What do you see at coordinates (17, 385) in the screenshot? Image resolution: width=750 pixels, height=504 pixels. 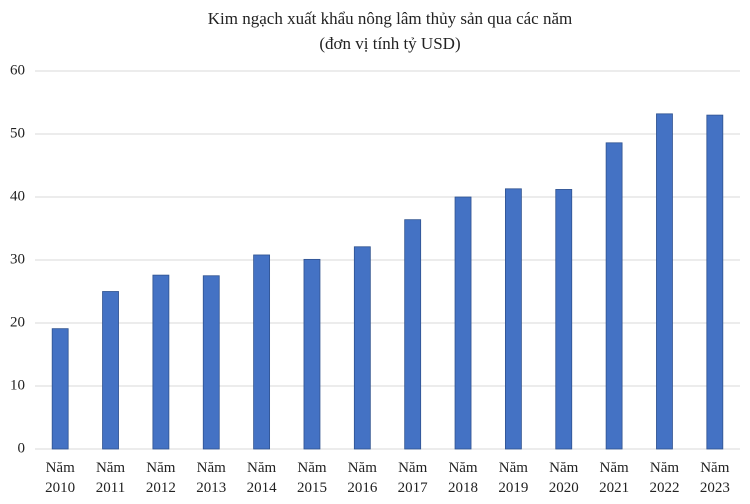 I see `y-tick-label: 10` at bounding box center [17, 385].